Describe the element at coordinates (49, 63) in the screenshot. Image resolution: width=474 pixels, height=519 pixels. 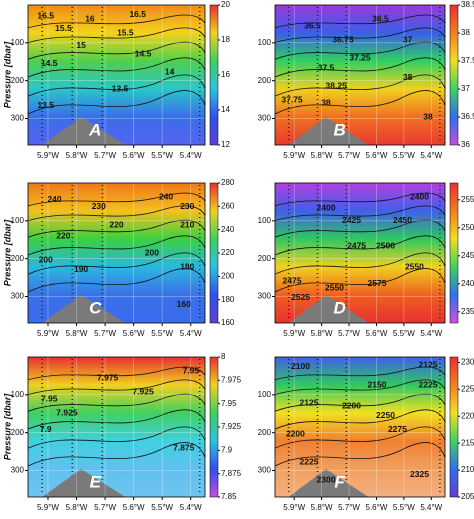
I see `contour-label: 14.5` at that location.